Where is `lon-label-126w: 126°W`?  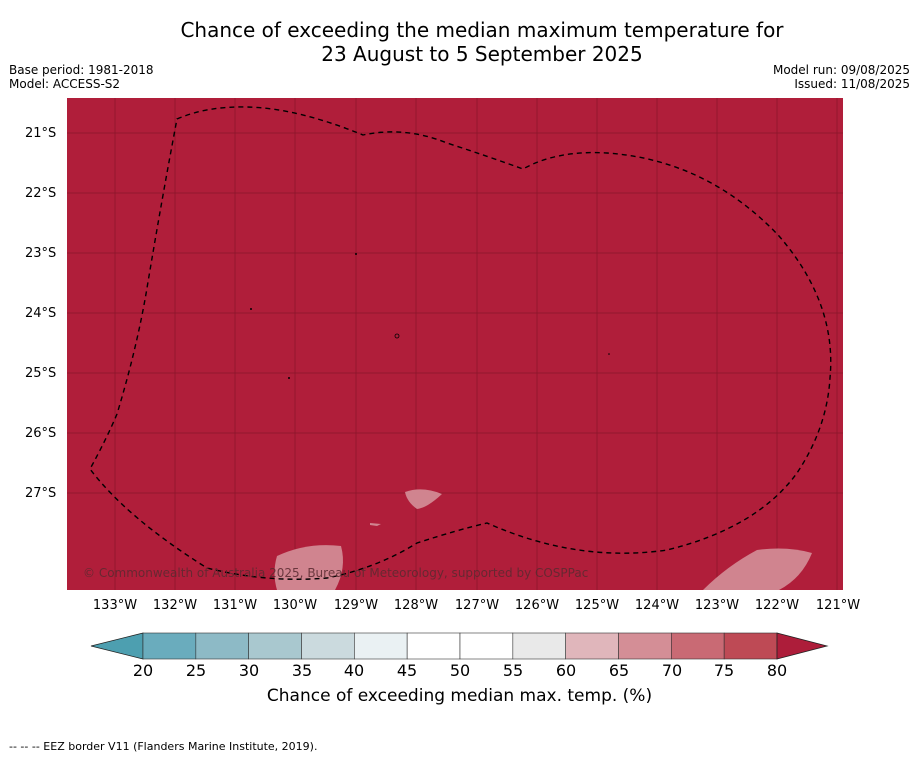
lon-label-126w: 126°W is located at coordinates (537, 605).